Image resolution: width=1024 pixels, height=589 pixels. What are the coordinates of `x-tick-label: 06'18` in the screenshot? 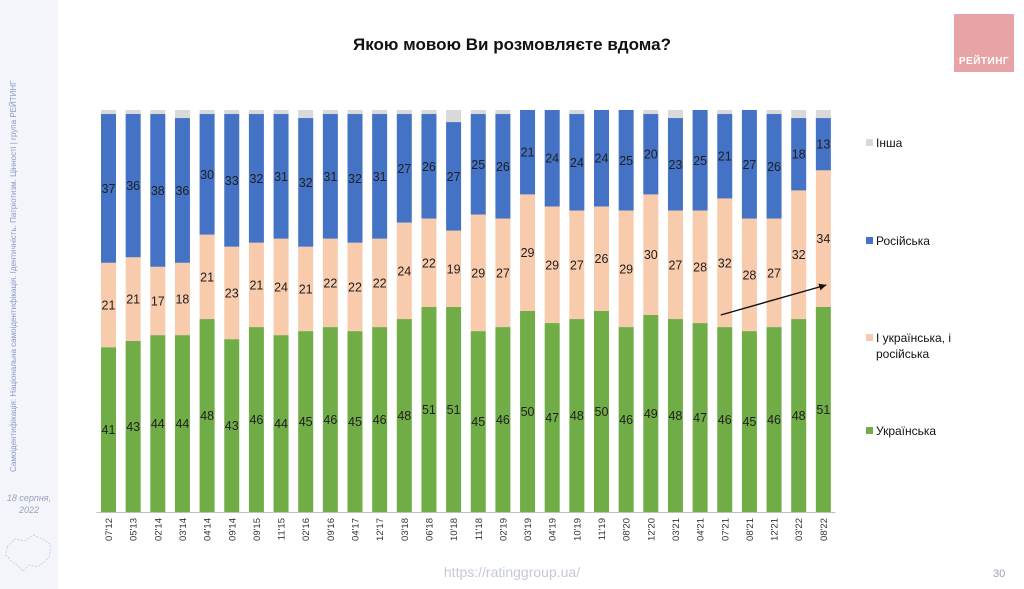 It's located at (429, 529).